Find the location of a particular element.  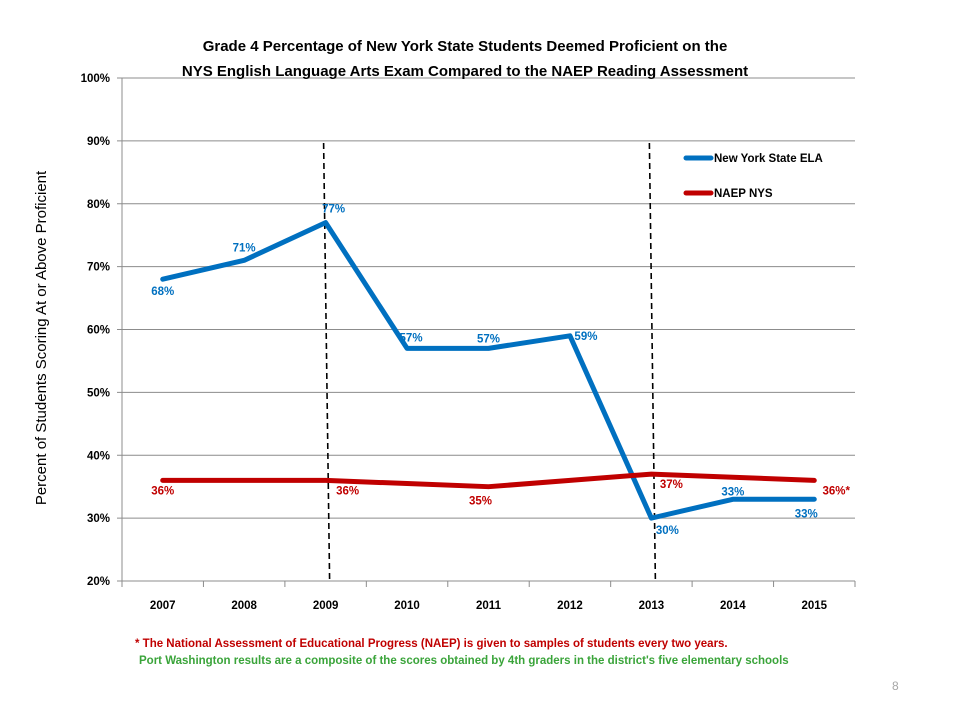

legend-label-naep-nys: NAEP NYS is located at coordinates (743, 194).